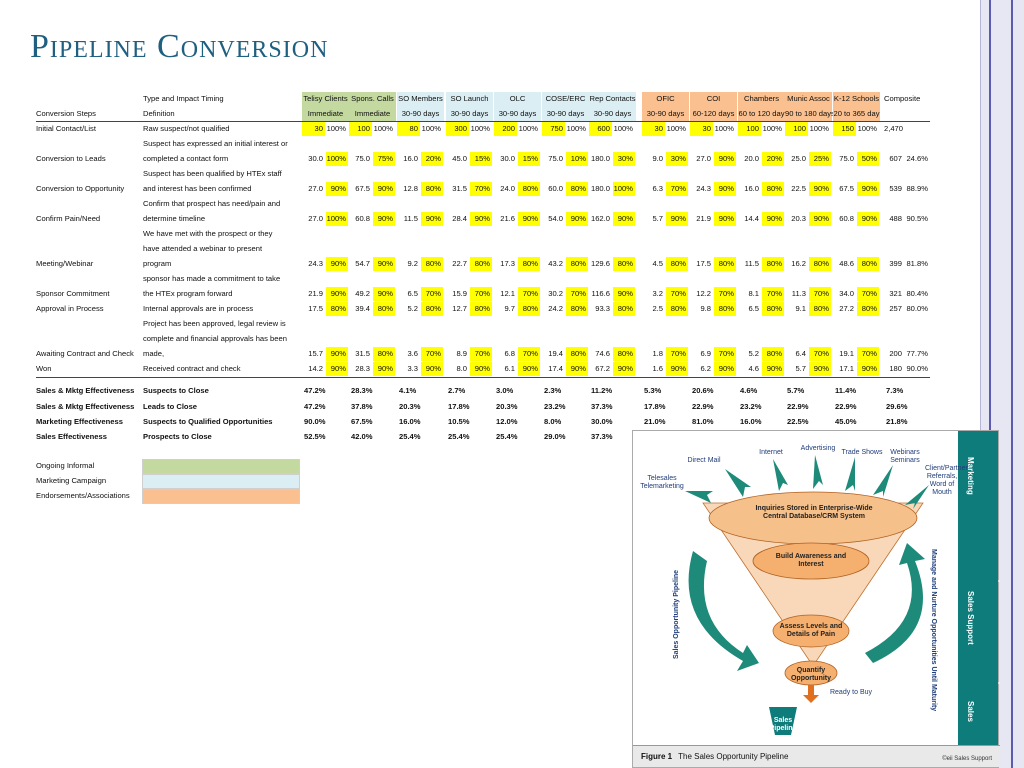 The height and width of the screenshot is (768, 1024). I want to click on legend-label: Ongoing Informal, so click(65, 465).